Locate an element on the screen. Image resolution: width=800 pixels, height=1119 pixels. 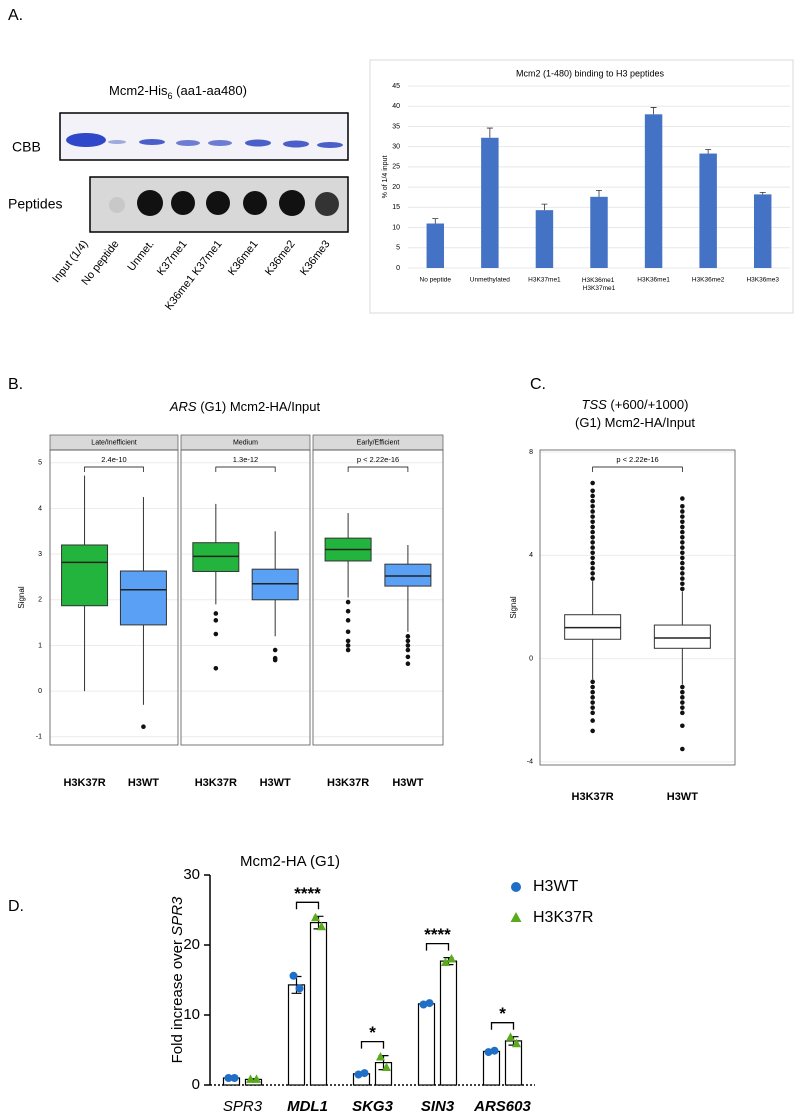
pvalue-label: p < 2.22e-16 is located at coordinates (637, 459).